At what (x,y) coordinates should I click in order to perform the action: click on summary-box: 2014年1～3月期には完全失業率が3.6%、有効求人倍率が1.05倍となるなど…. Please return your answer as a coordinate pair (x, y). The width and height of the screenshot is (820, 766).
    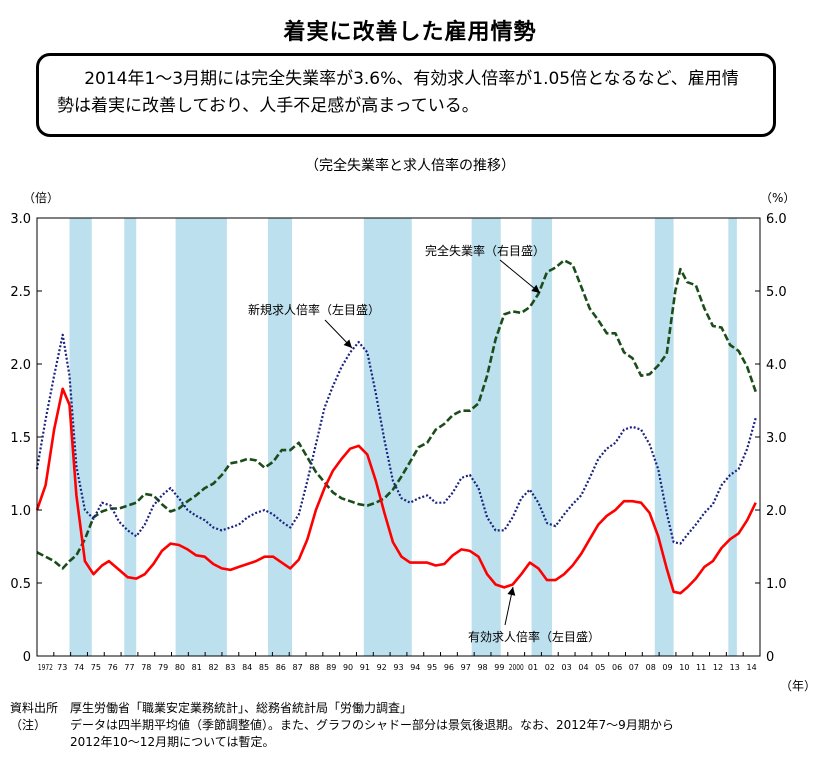
    Looking at the image, I should click on (406, 95).